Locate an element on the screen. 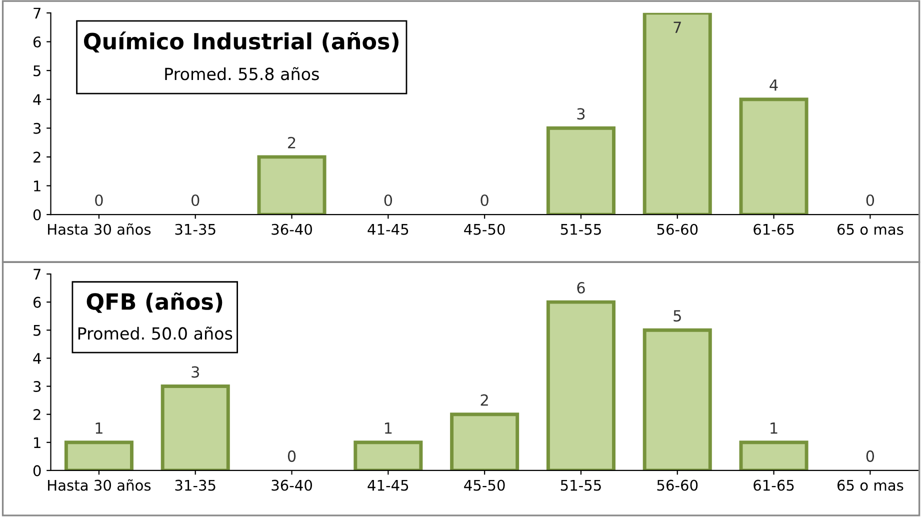 This screenshot has height=517, width=923. text: Promed. 50.0 años is located at coordinates (155, 333).